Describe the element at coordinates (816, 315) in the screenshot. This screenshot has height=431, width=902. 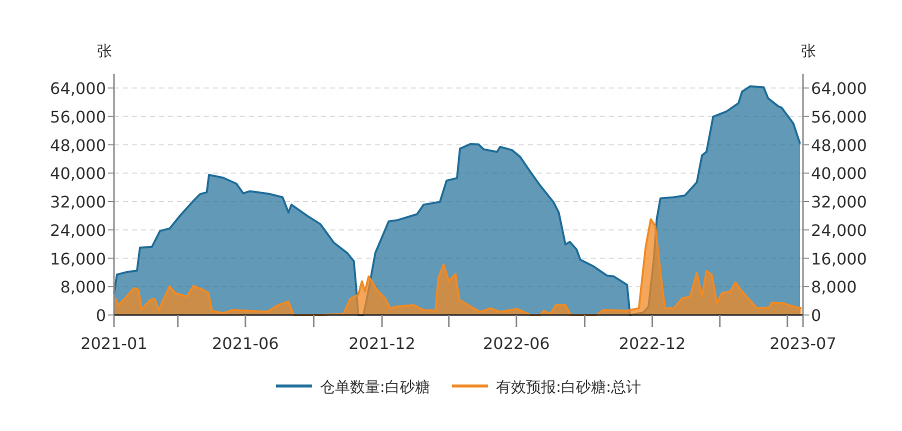
I see `y2-tick-label: 0` at that location.